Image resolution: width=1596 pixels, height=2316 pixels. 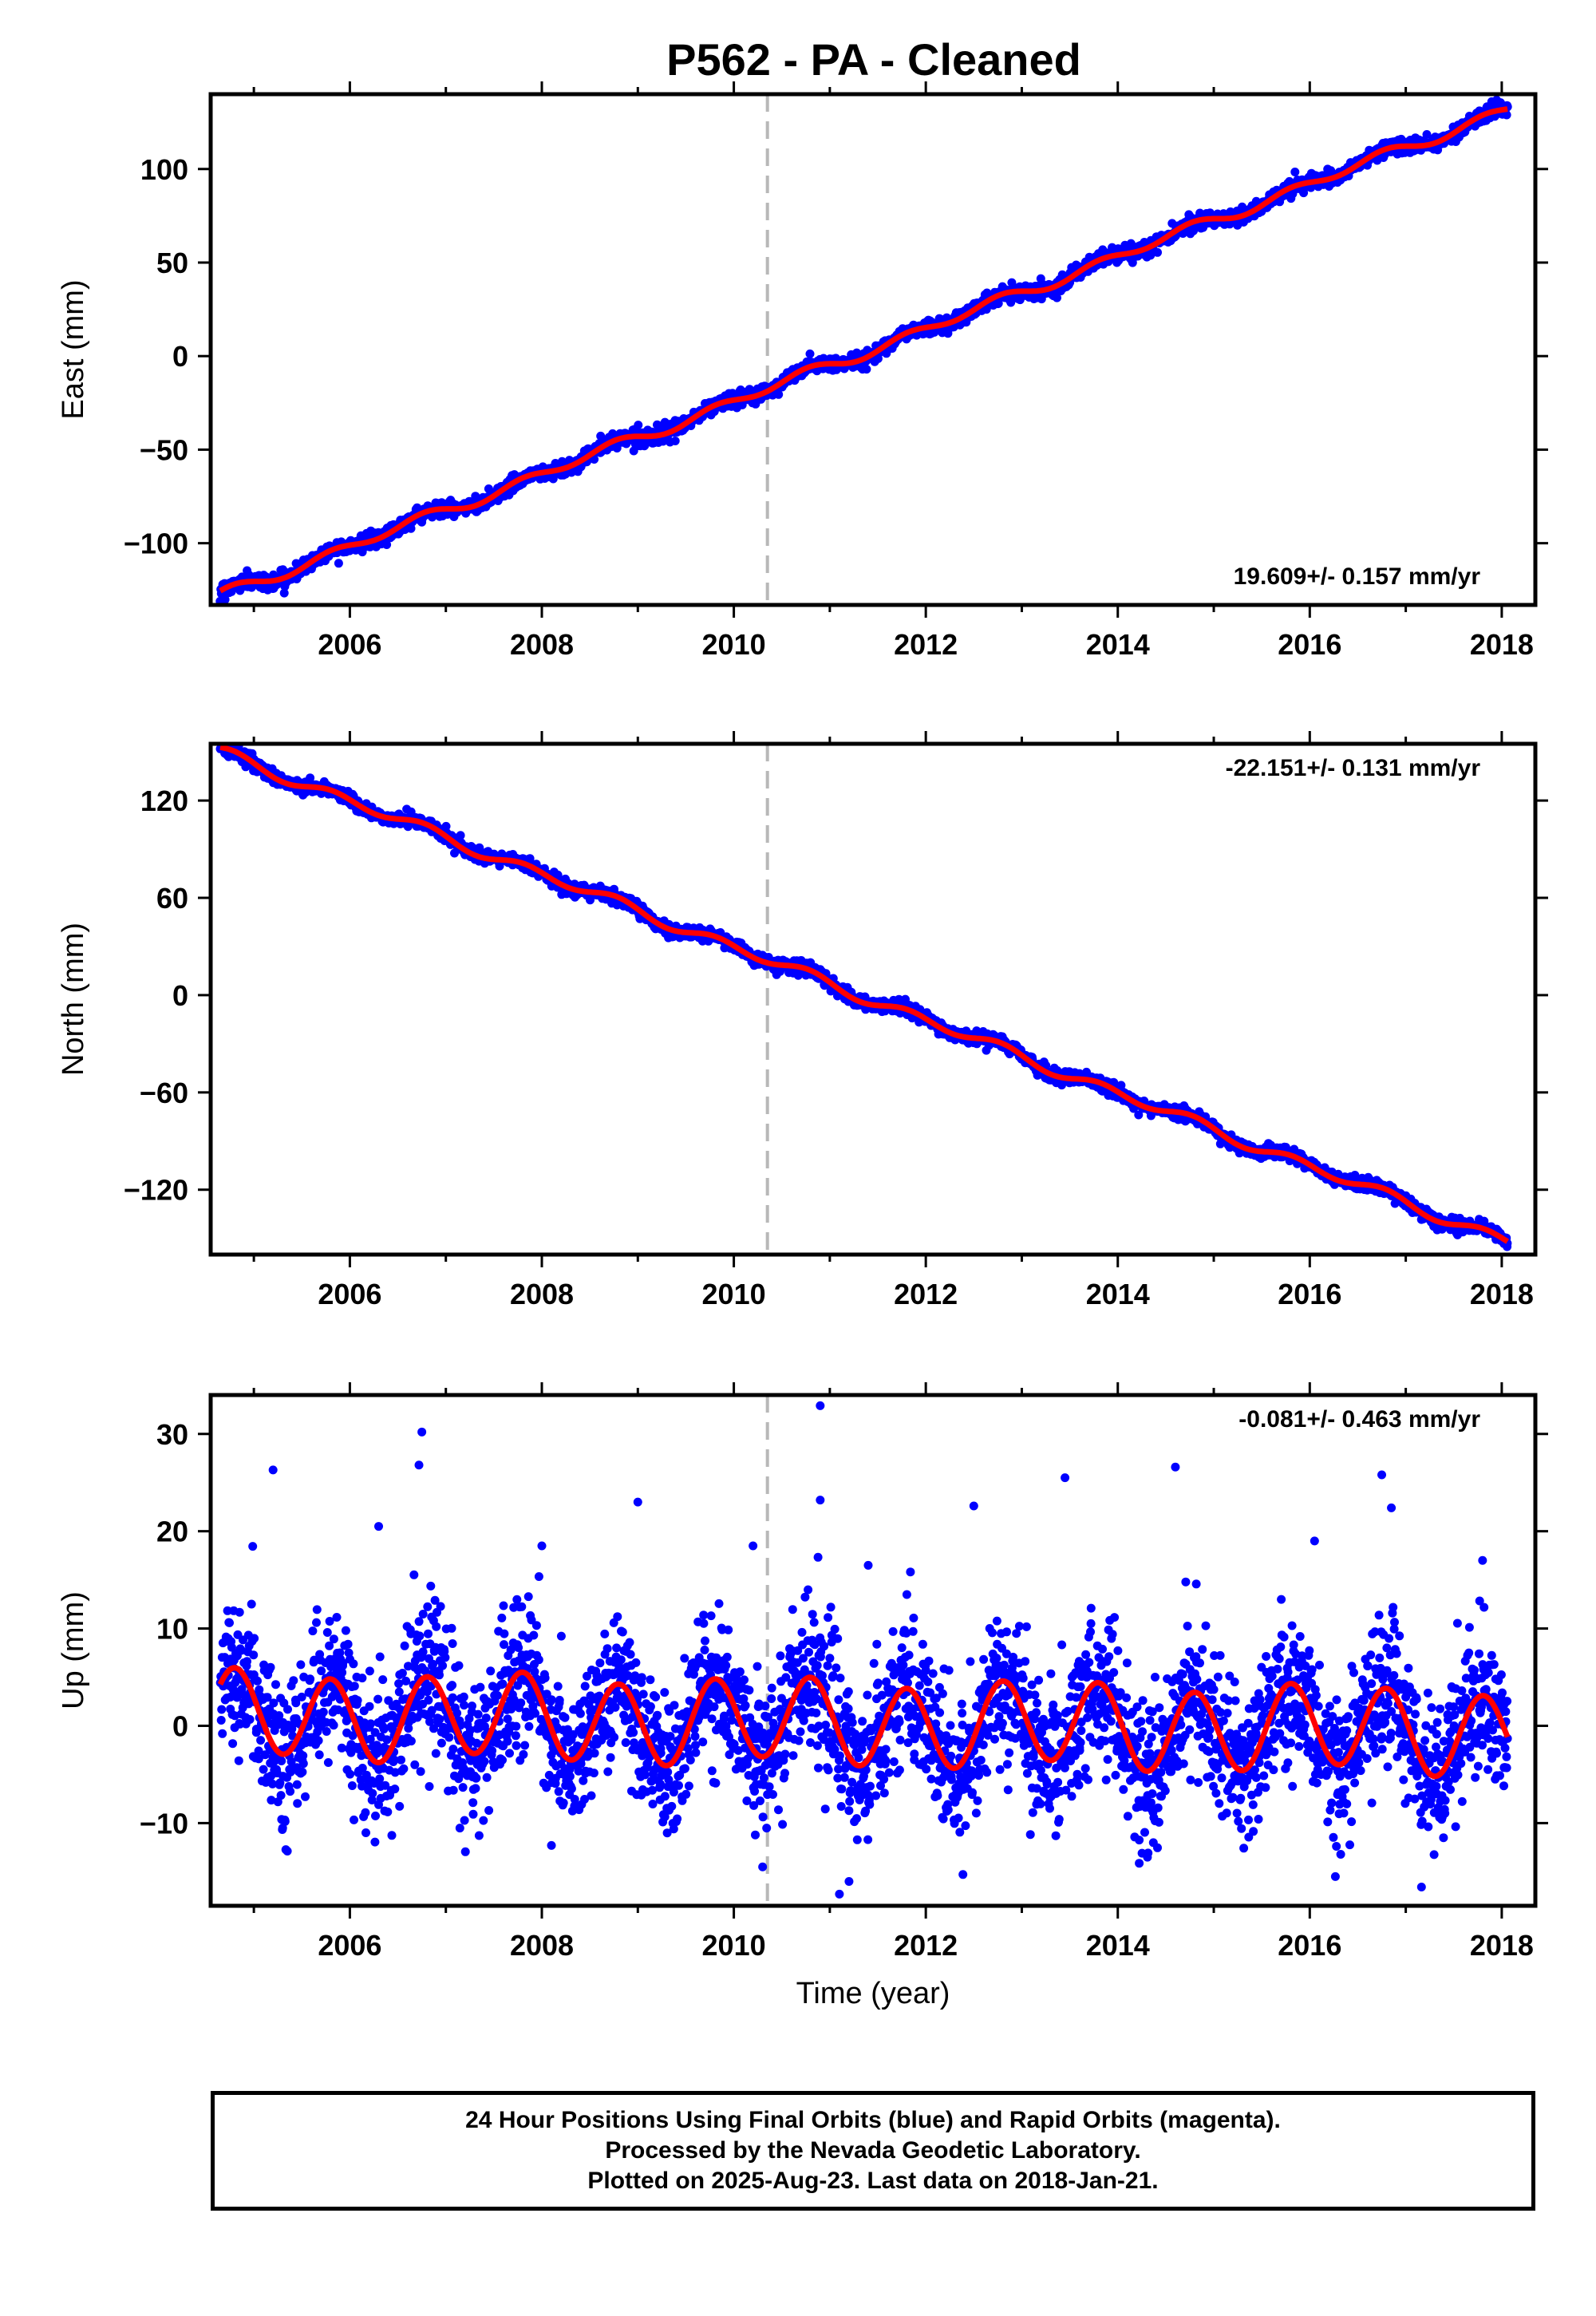 I want to click on y-tick-label: 0, so click(x=180, y=356).